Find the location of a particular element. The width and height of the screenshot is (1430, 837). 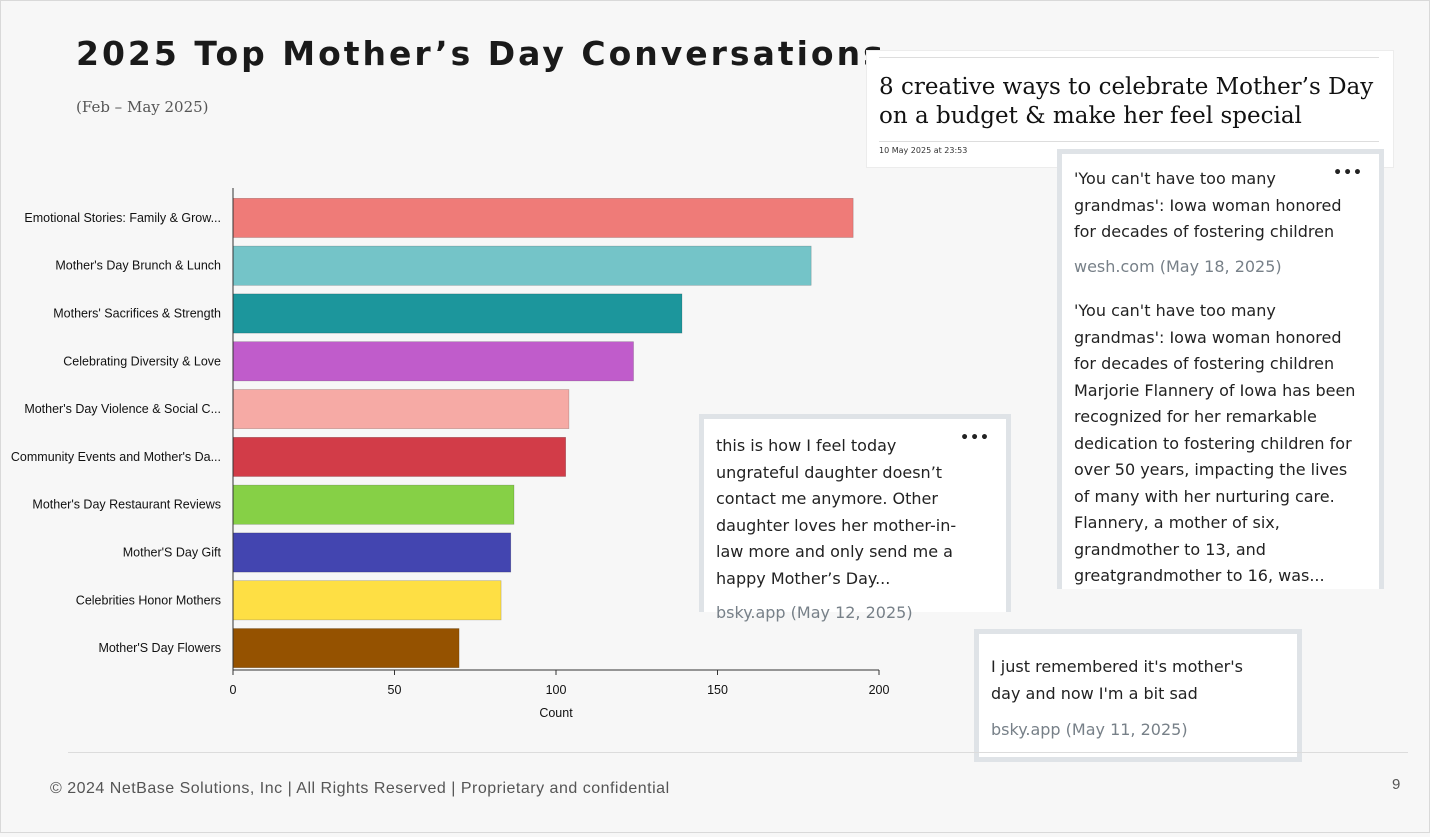

footer-divider is located at coordinates (738, 752).